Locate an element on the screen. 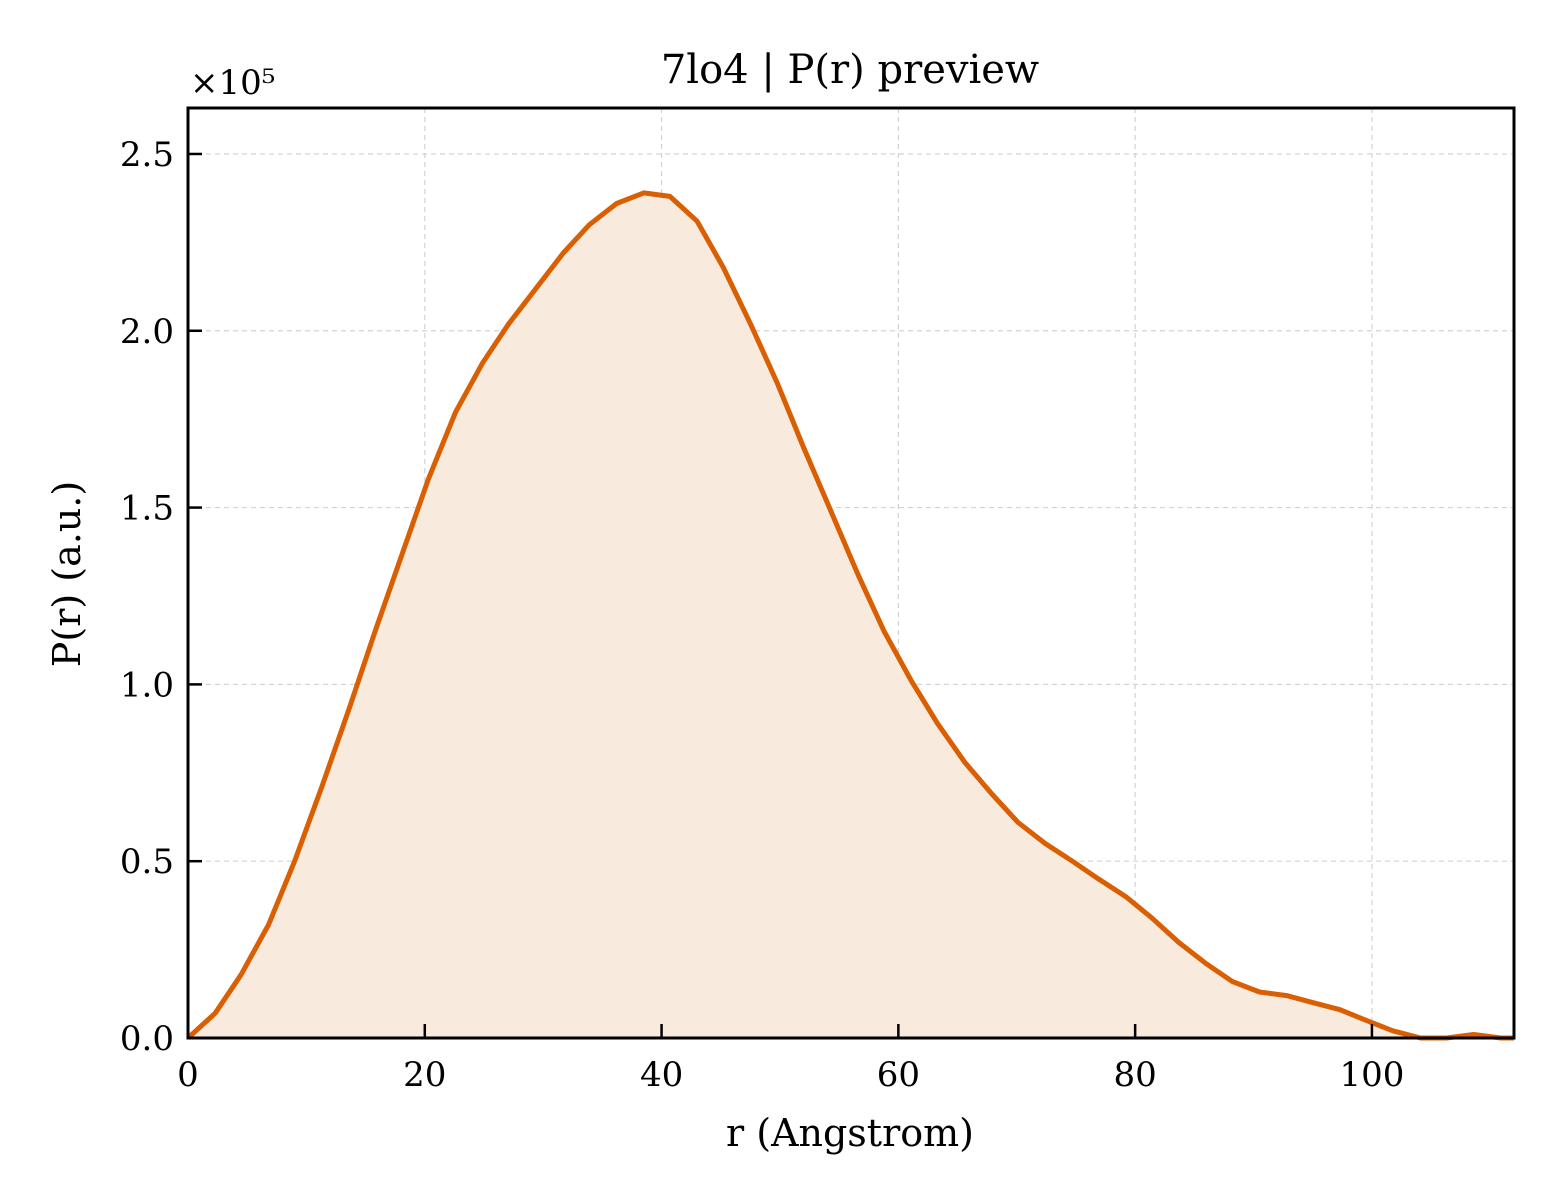  y-tick-label: 1.5 is located at coordinates (147, 509).